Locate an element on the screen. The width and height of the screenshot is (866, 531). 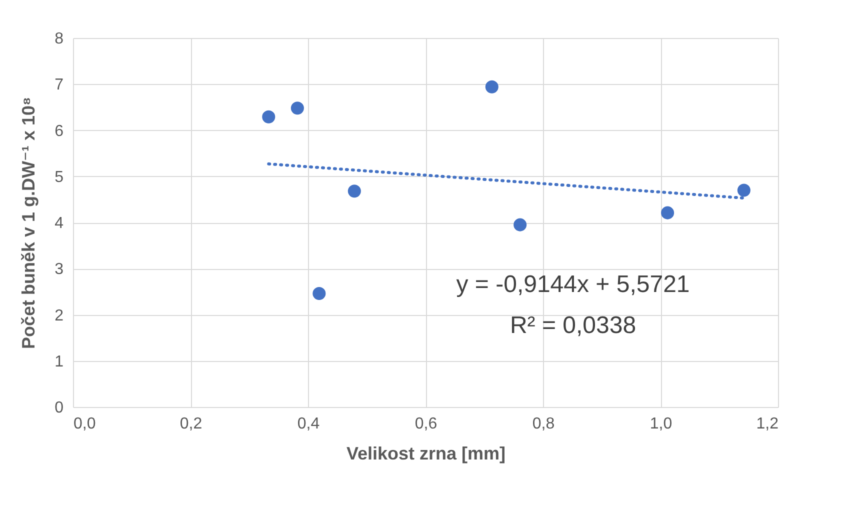
y-tick-label: 5 is located at coordinates (59, 177).